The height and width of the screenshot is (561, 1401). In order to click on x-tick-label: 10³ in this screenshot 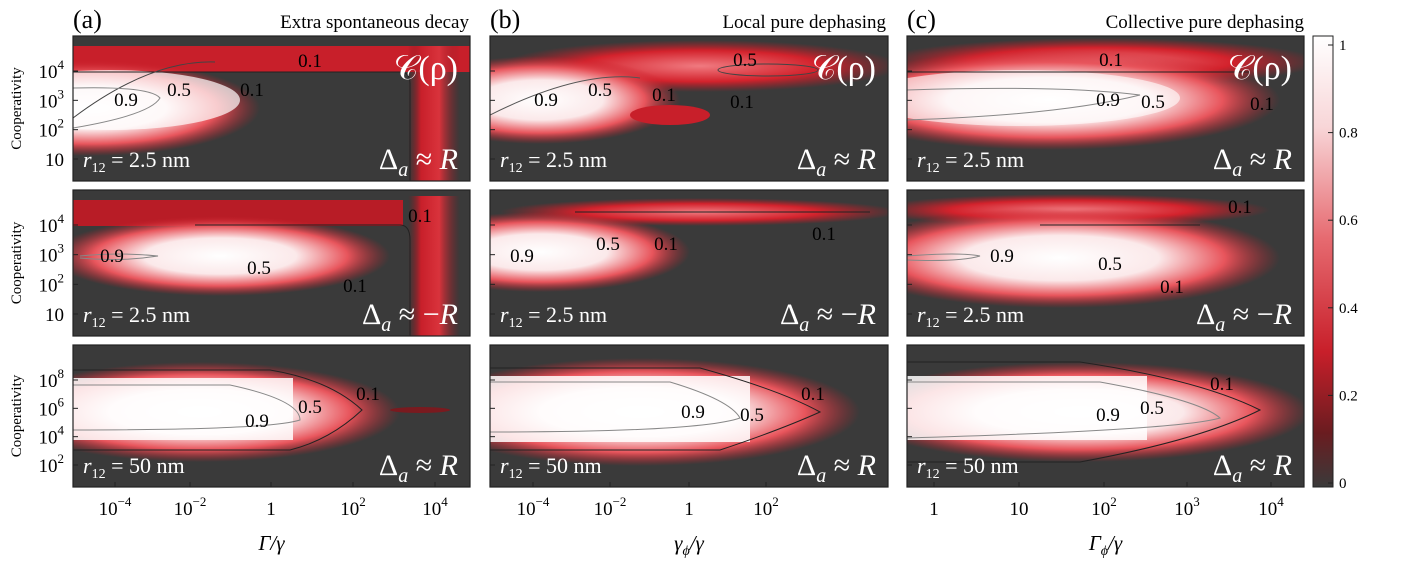, I will do `click(1187, 507)`.